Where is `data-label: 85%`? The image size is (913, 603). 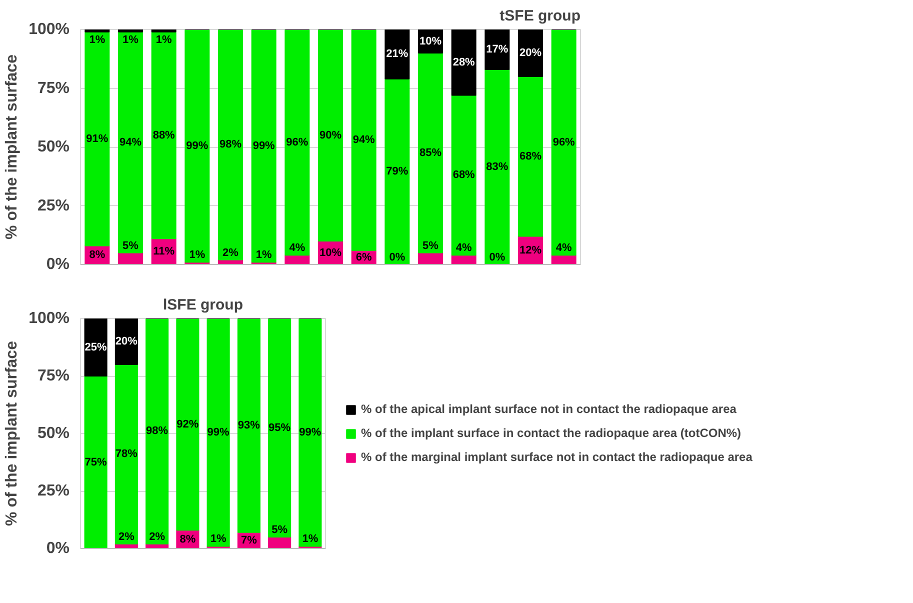
data-label: 85% is located at coordinates (430, 152).